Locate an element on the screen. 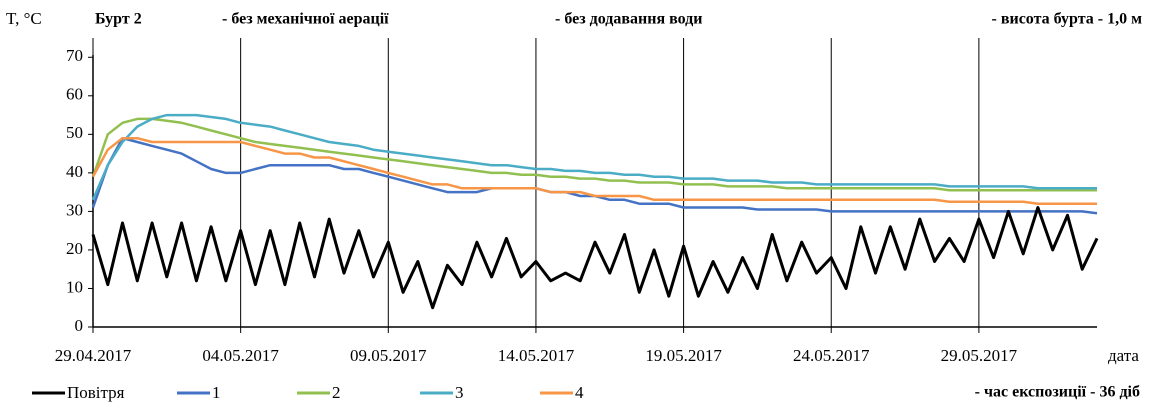  annotation: - без механічної аерації is located at coordinates (305, 19).